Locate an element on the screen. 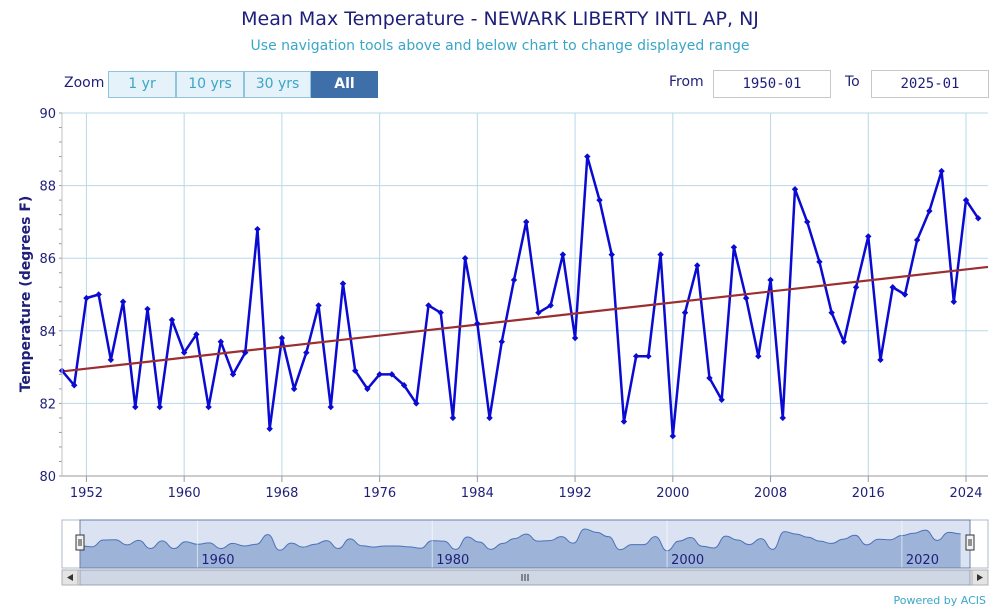  chevron-right-icon is located at coordinates (980, 577).